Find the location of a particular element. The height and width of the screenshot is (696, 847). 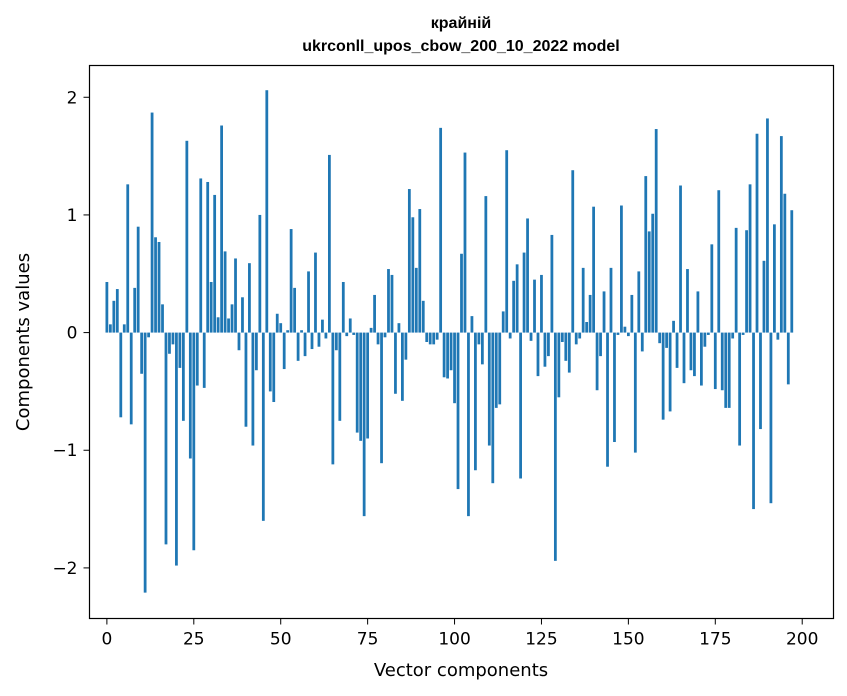

x-tick-label: 175 is located at coordinates (715, 640).